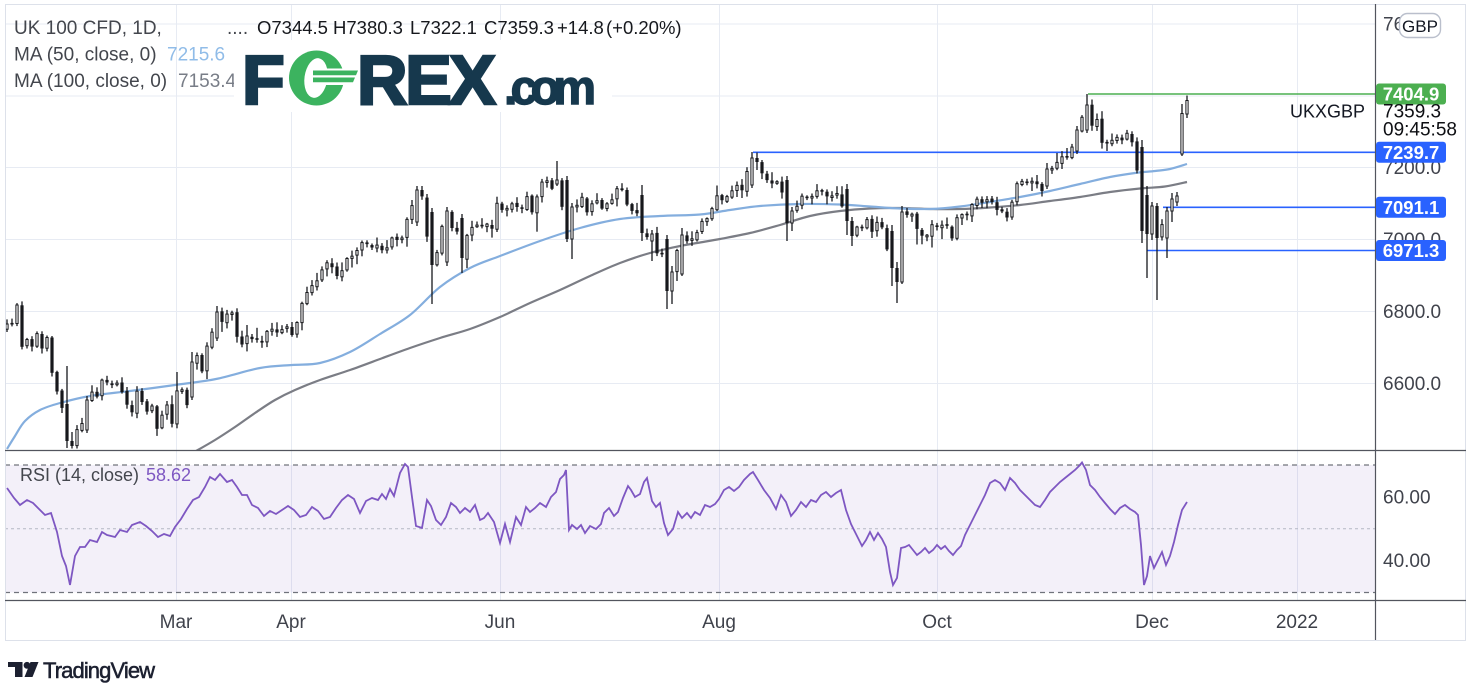 This screenshot has width=1482, height=689. I want to click on svg-text: MA (50, close, 0), so click(85, 55).